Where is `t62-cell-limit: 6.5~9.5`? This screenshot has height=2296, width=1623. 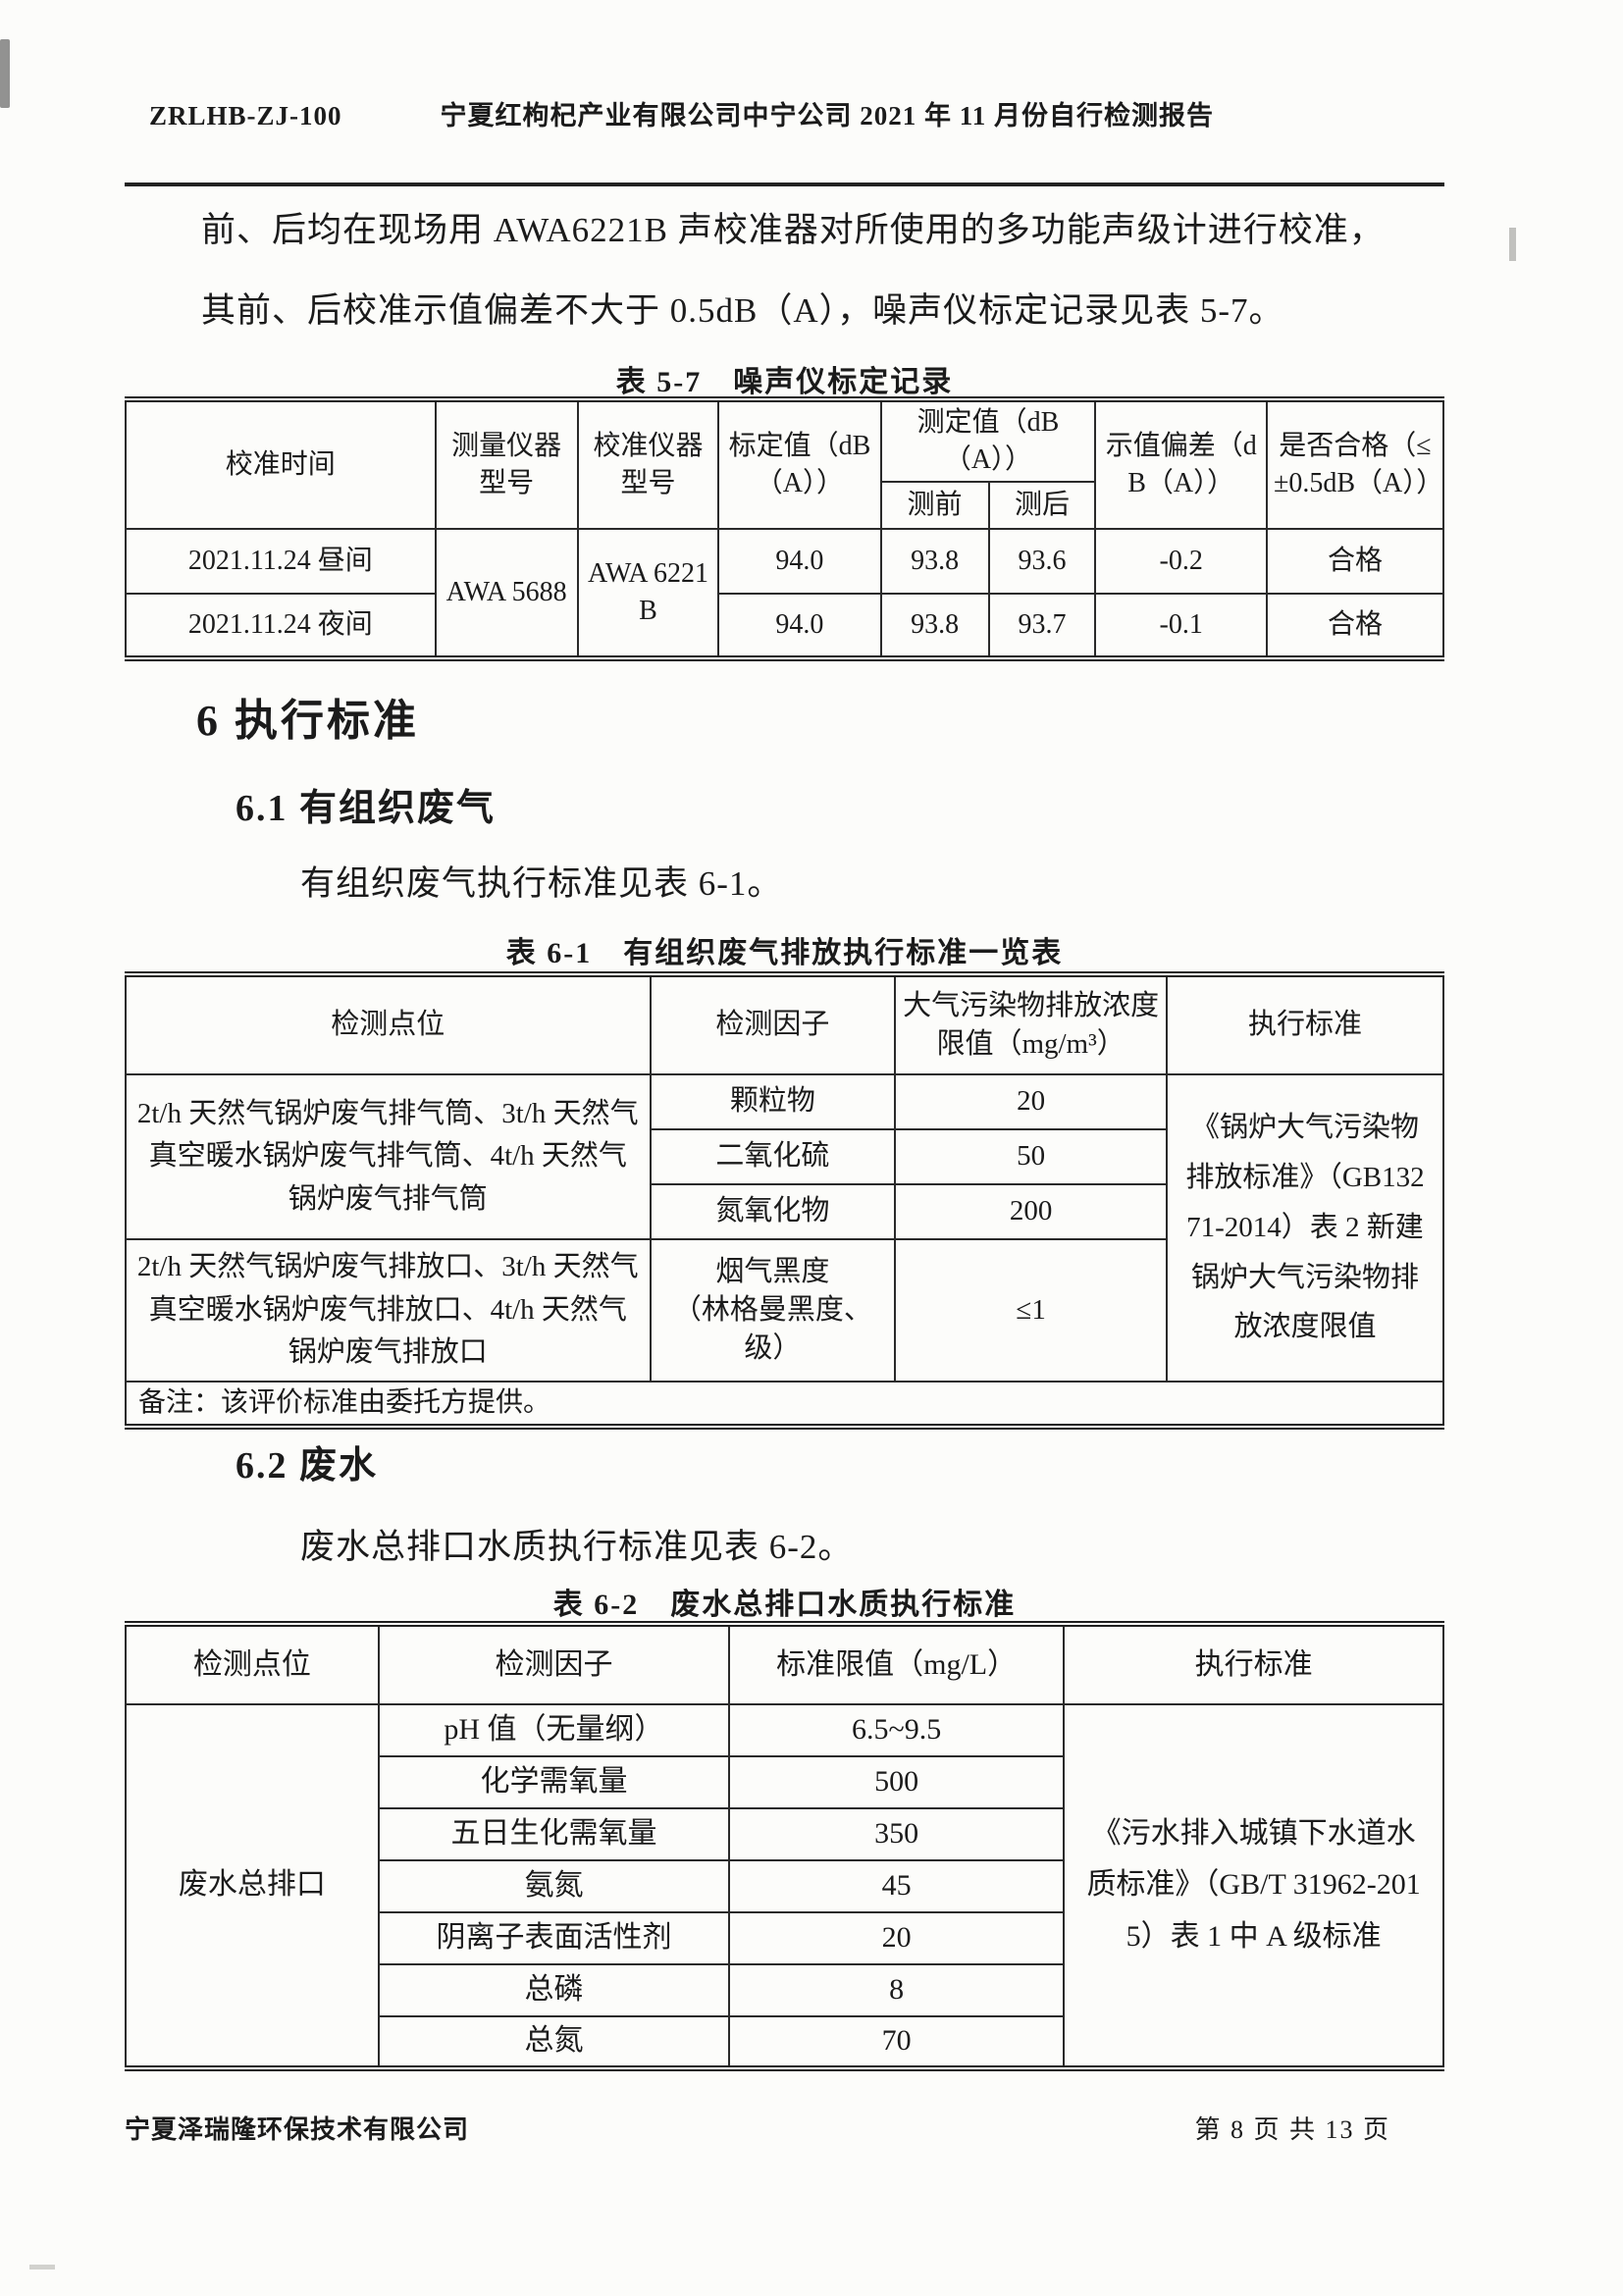 t62-cell-limit: 6.5~9.5 is located at coordinates (897, 1730).